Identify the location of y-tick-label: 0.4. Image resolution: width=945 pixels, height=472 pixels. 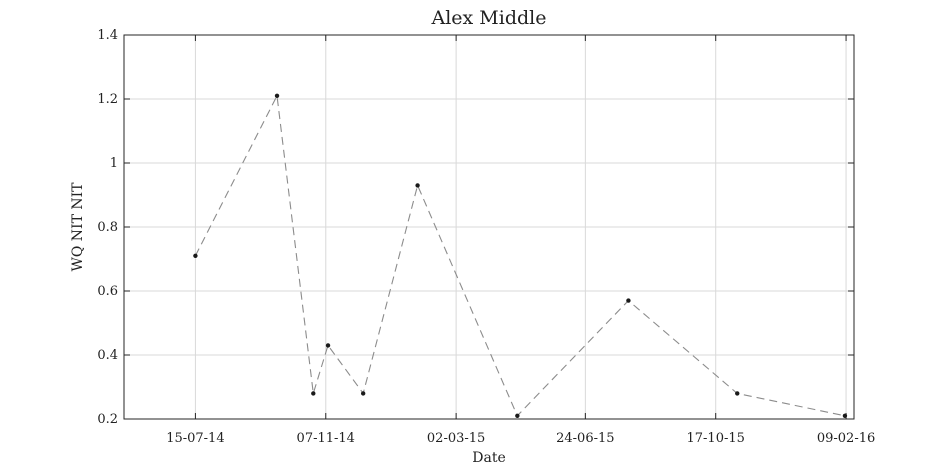
(107, 355).